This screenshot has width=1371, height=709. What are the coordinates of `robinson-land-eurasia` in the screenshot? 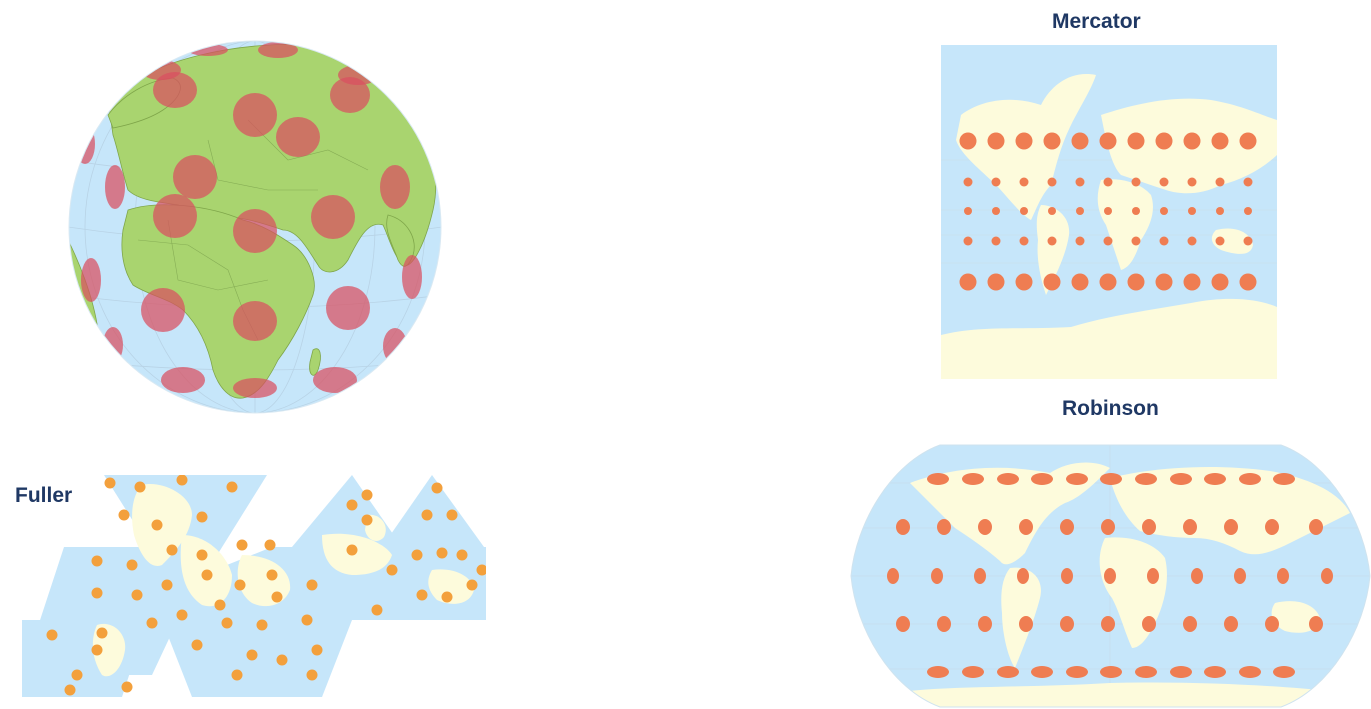 It's located at (1230, 511).